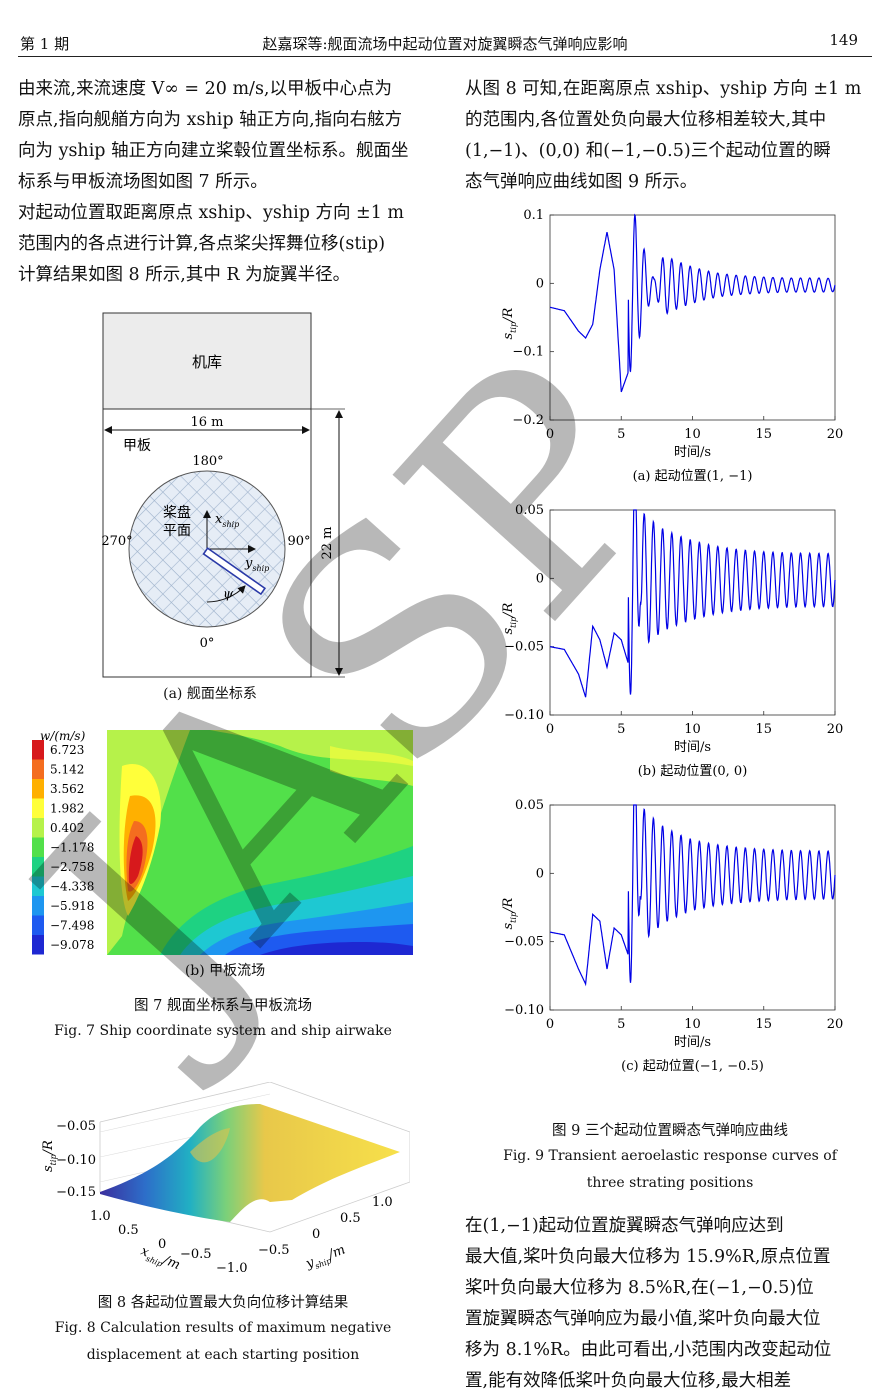  I want to click on series-line, so click(693, 303).